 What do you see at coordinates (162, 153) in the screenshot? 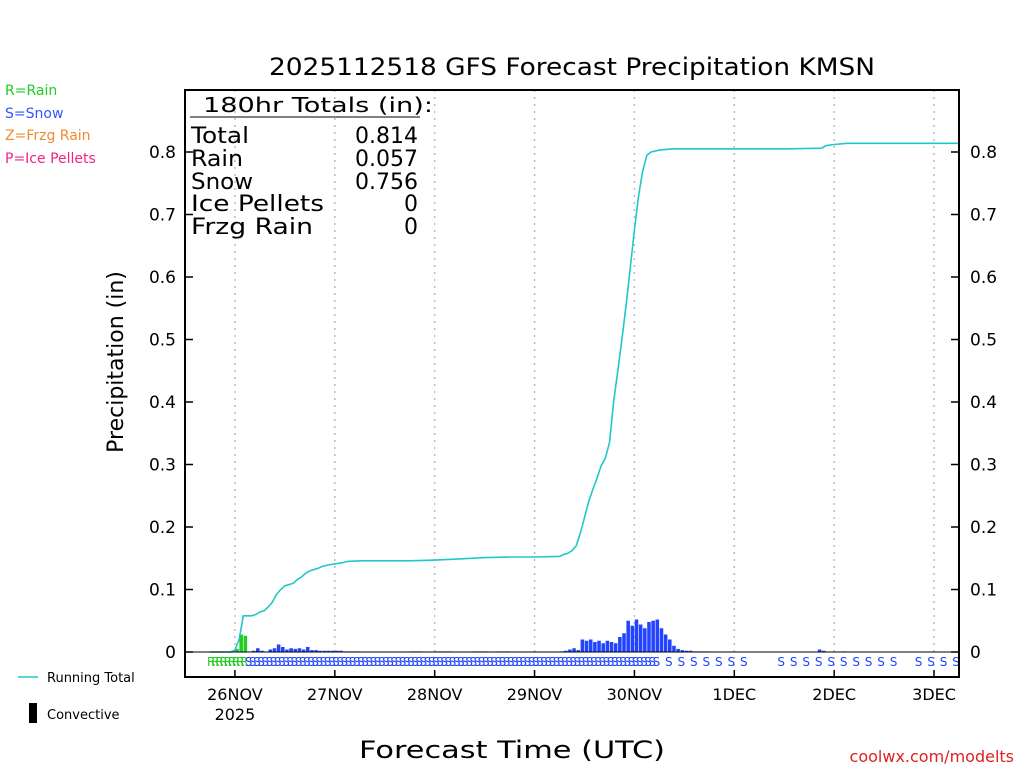
I see `ytick-label-left-8: 0.8` at bounding box center [162, 153].